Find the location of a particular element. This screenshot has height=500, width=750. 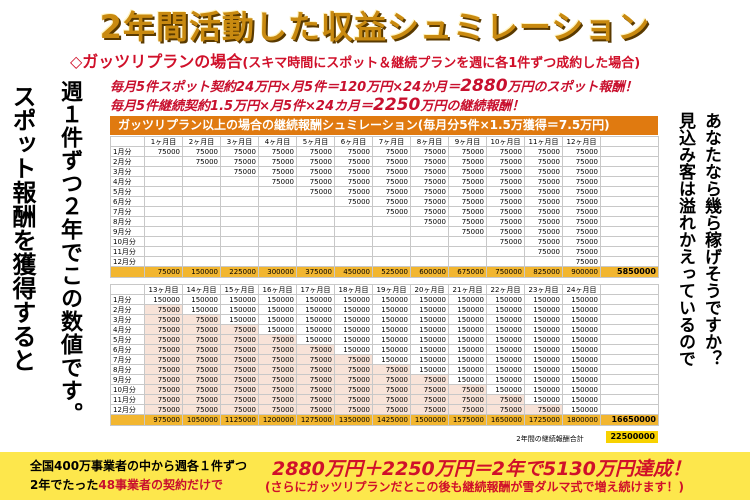

row-label: 1月分 is located at coordinates (127, 299).